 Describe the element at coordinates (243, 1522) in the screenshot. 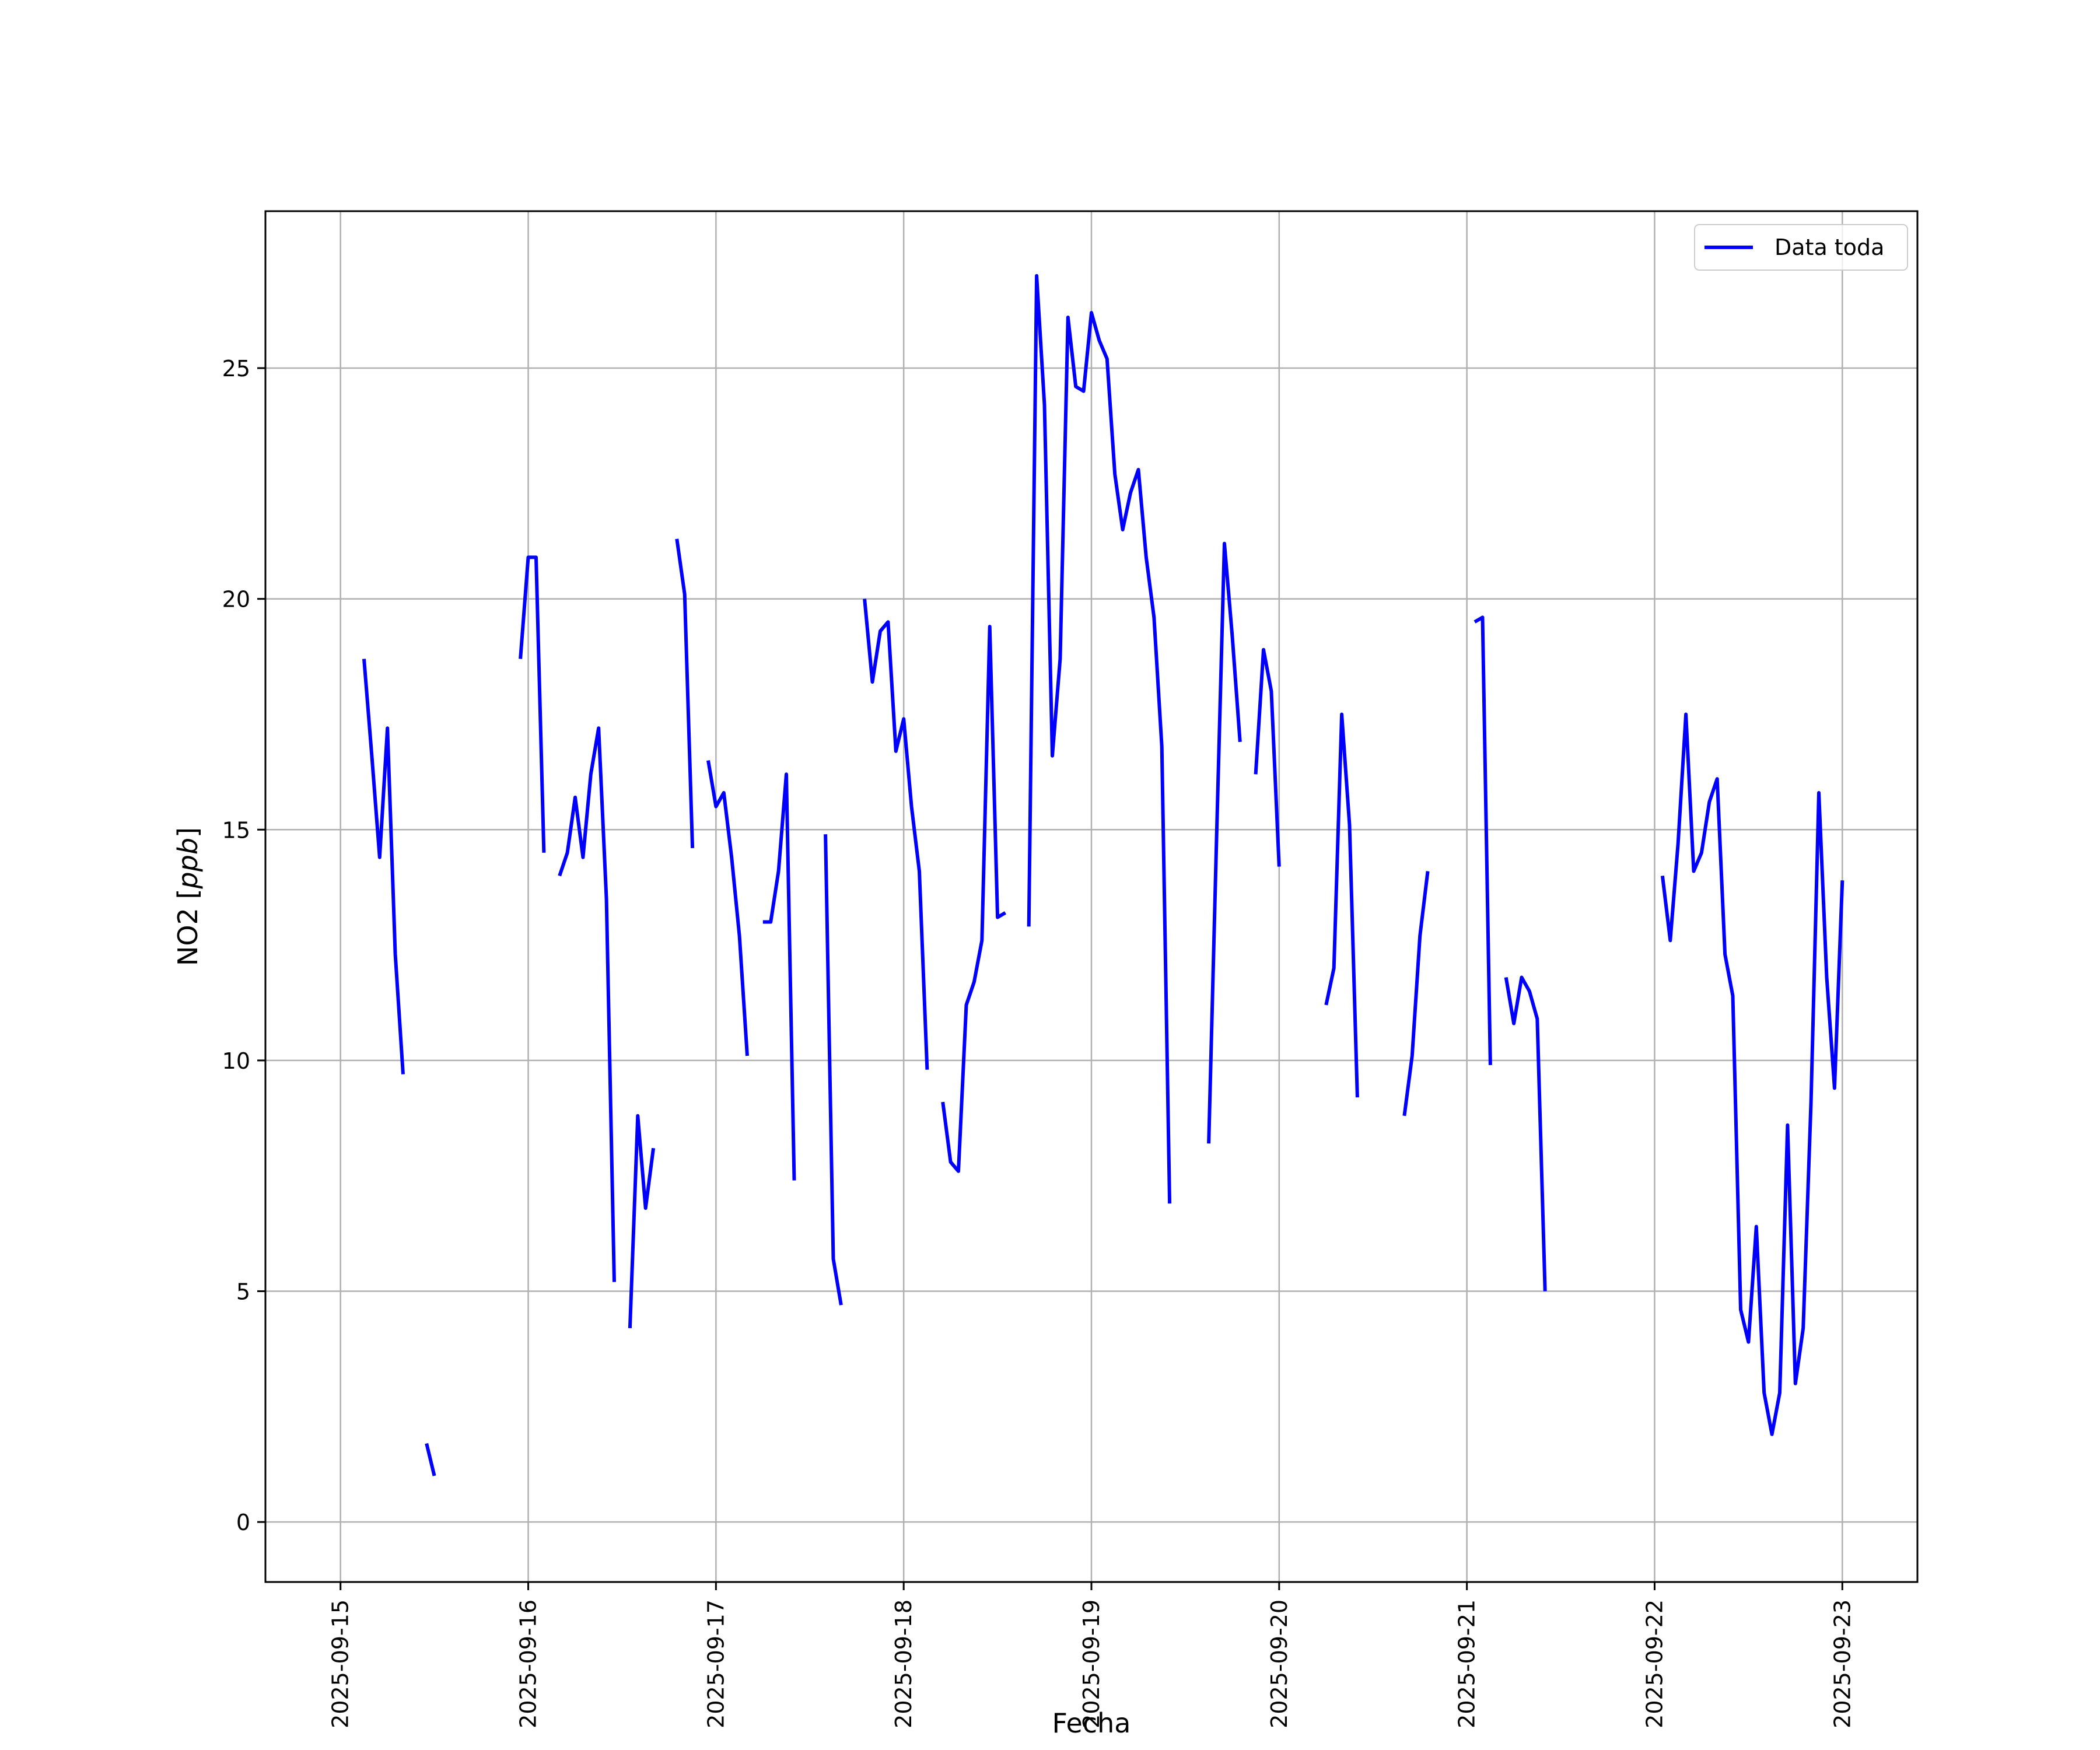

I see `y-tick-label-0: 0` at that location.